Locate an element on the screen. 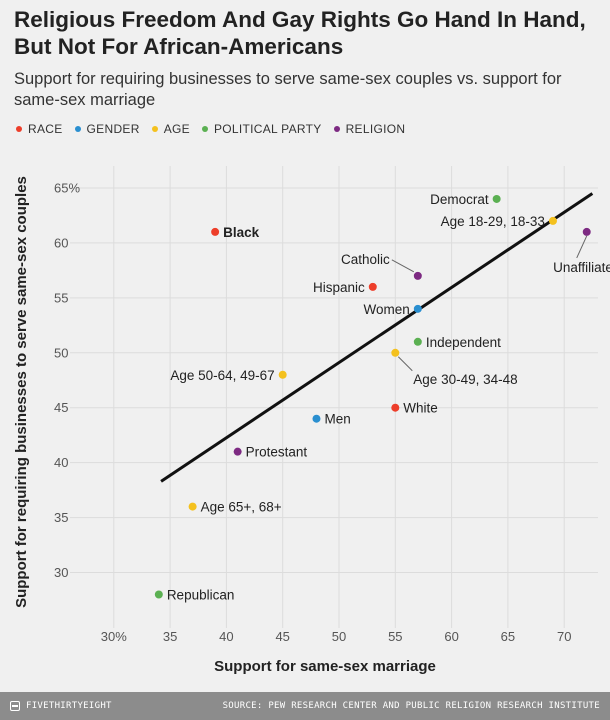 The height and width of the screenshot is (720, 610). x-tick-label-70: 70 is located at coordinates (564, 636).